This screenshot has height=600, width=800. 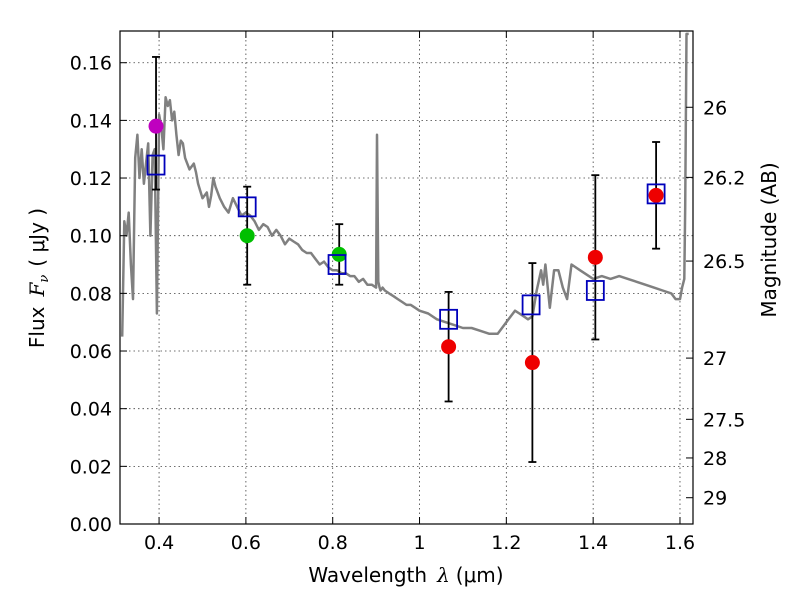 What do you see at coordinates (405, 575) in the screenshot?
I see `x-axis-label: Wavelength λ (μm)` at bounding box center [405, 575].